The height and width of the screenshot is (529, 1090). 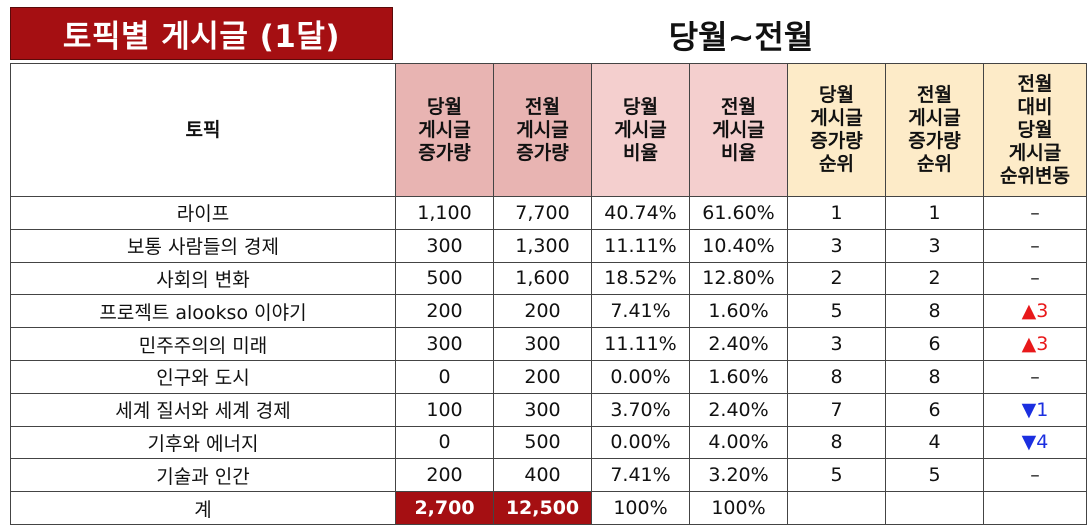 I want to click on total-prev-ratio: 100%, so click(x=738, y=508).